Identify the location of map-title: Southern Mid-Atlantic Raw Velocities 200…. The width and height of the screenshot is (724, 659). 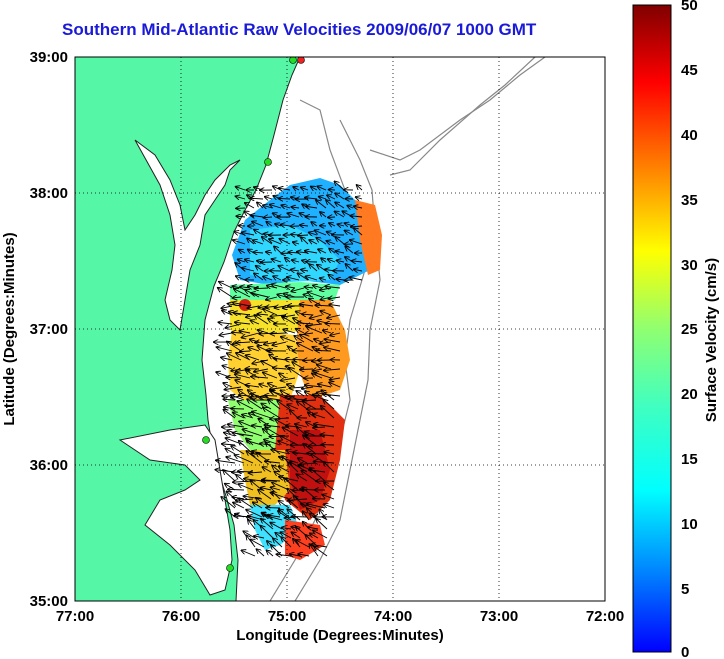
(299, 29).